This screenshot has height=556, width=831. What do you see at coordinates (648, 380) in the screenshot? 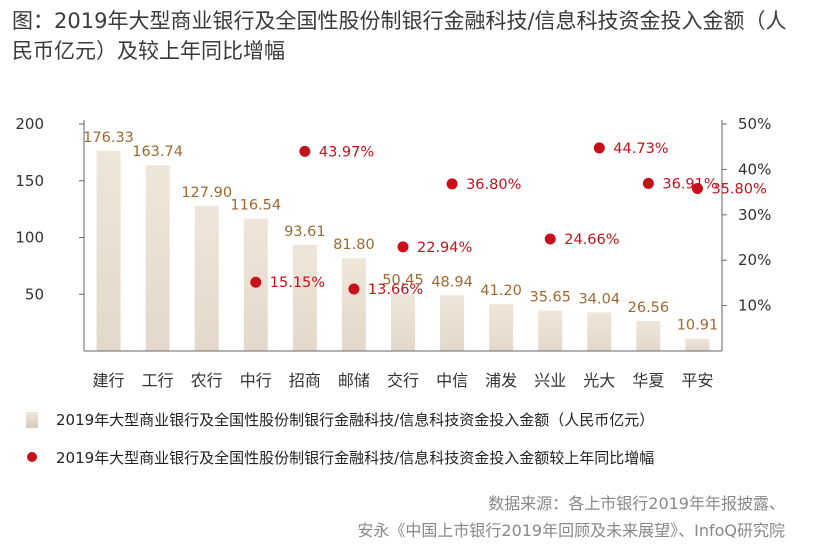
I see `category-label: 华夏` at bounding box center [648, 380].